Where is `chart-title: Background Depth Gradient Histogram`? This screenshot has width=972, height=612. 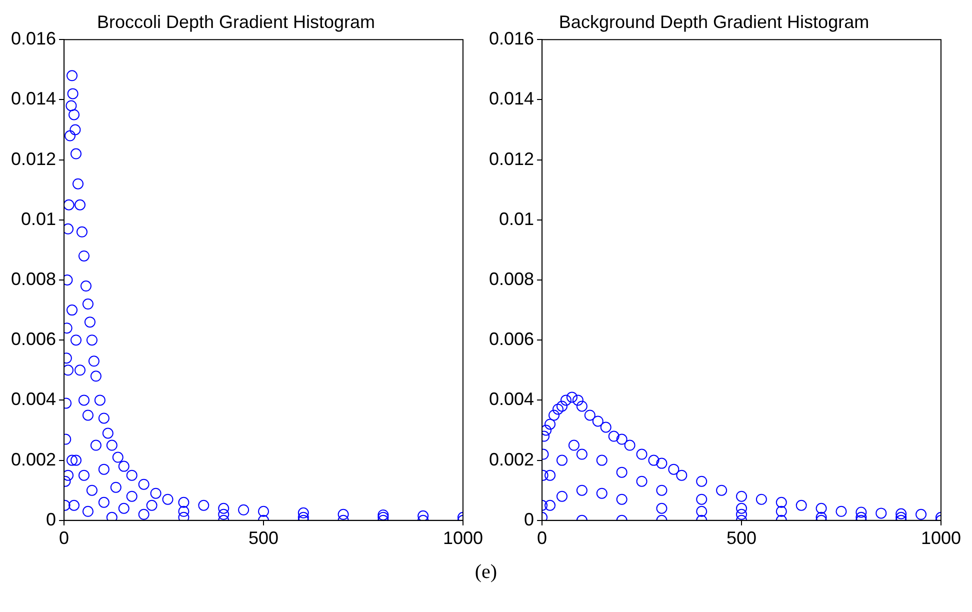
chart-title: Background Depth Gradient Histogram is located at coordinates (714, 22).